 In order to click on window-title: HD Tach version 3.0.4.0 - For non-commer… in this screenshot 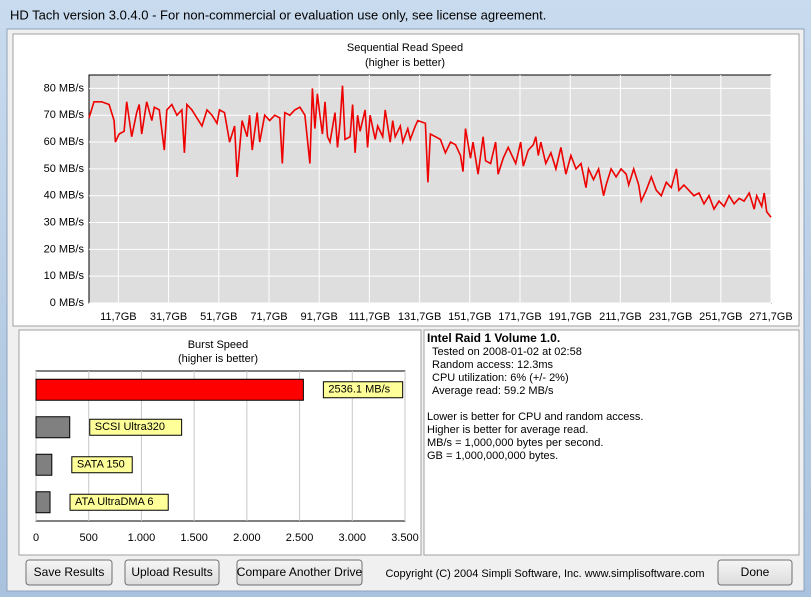, I will do `click(278, 14)`.